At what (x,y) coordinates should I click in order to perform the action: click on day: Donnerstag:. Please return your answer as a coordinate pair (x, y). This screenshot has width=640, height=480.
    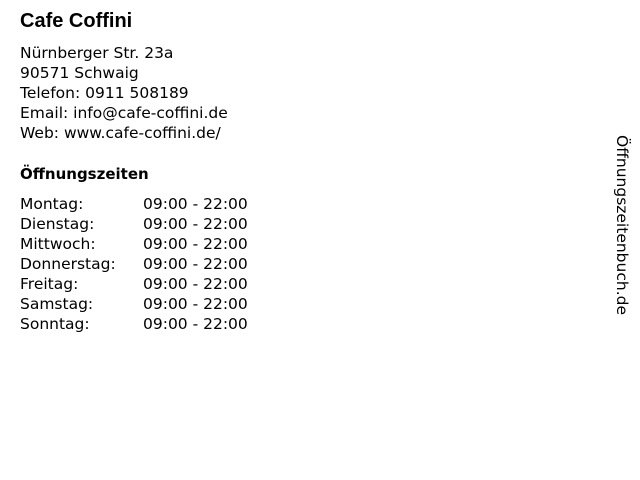
    Looking at the image, I should click on (68, 264).